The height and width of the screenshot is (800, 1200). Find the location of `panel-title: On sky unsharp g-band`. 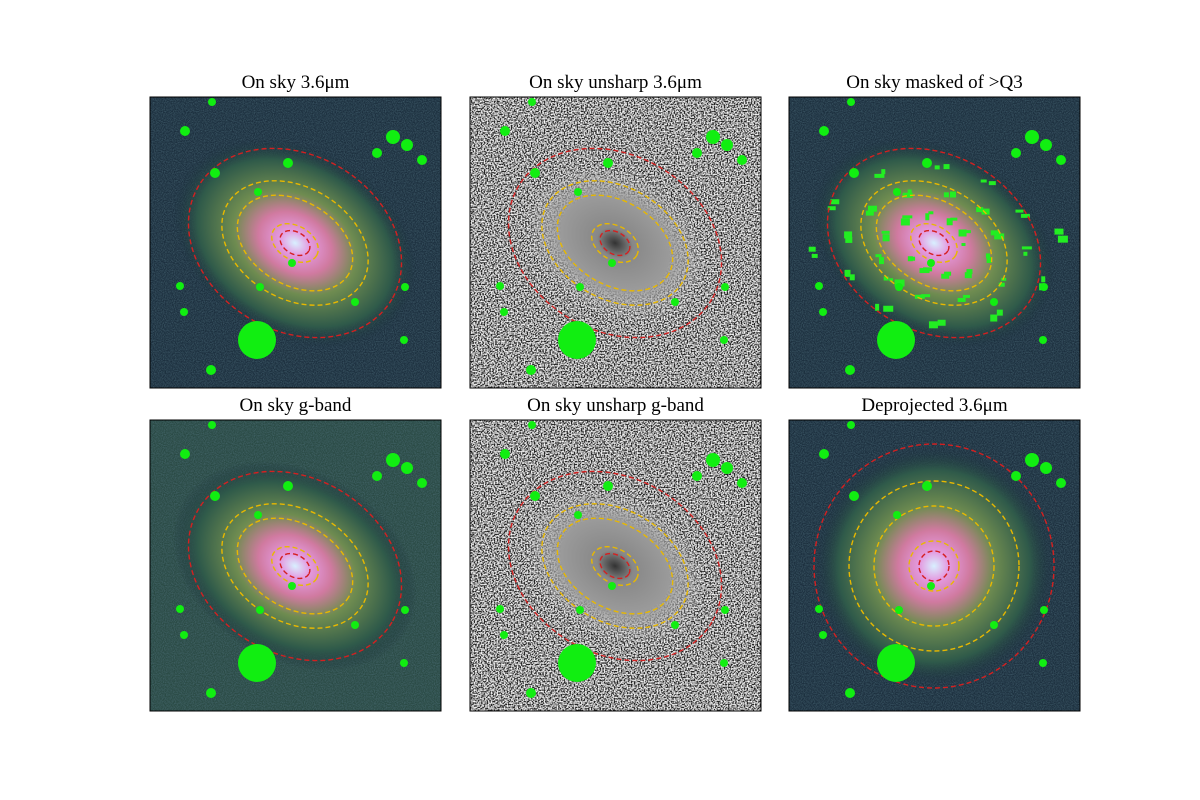

panel-title: On sky unsharp g-band is located at coordinates (615, 405).